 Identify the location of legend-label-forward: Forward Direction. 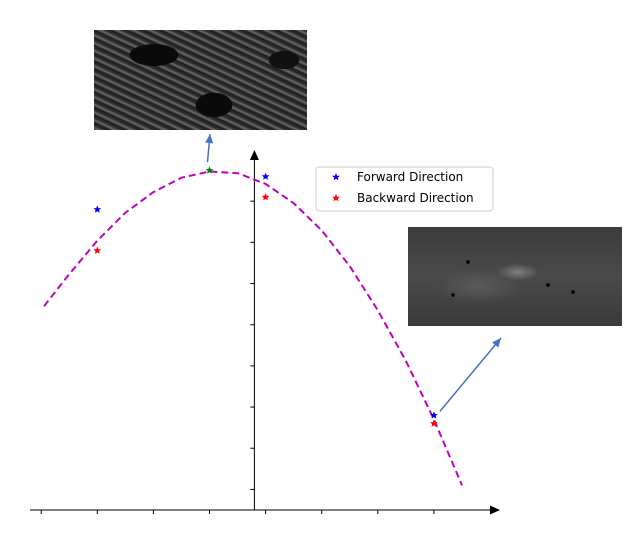
(410, 177).